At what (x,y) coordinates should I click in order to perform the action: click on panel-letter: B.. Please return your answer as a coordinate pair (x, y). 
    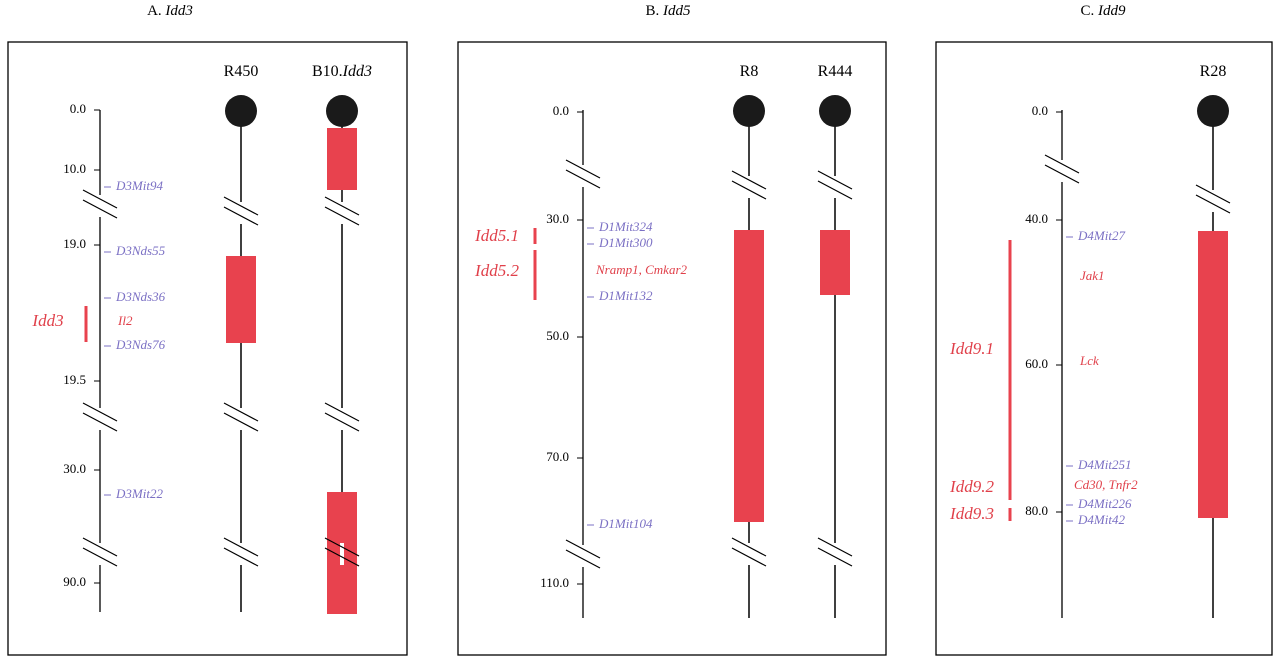
    Looking at the image, I should click on (652, 11).